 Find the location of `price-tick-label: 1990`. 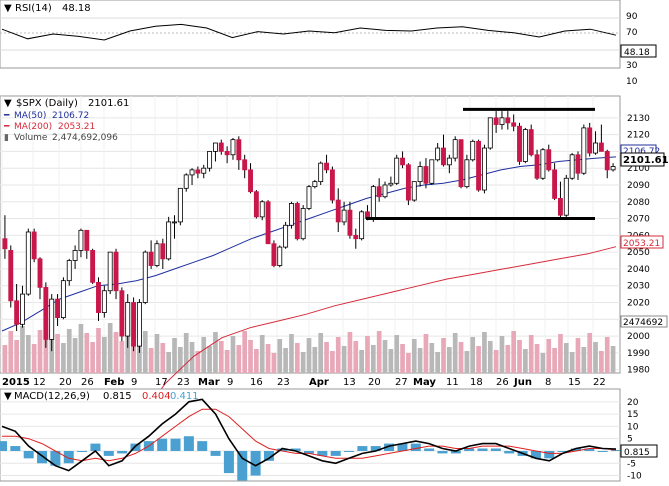

price-tick-label: 1990 is located at coordinates (638, 354).